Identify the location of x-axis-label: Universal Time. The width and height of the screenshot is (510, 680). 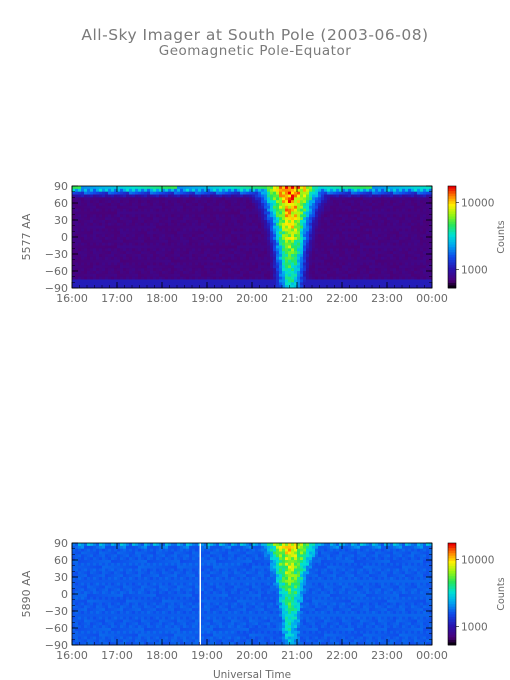
(252, 674).